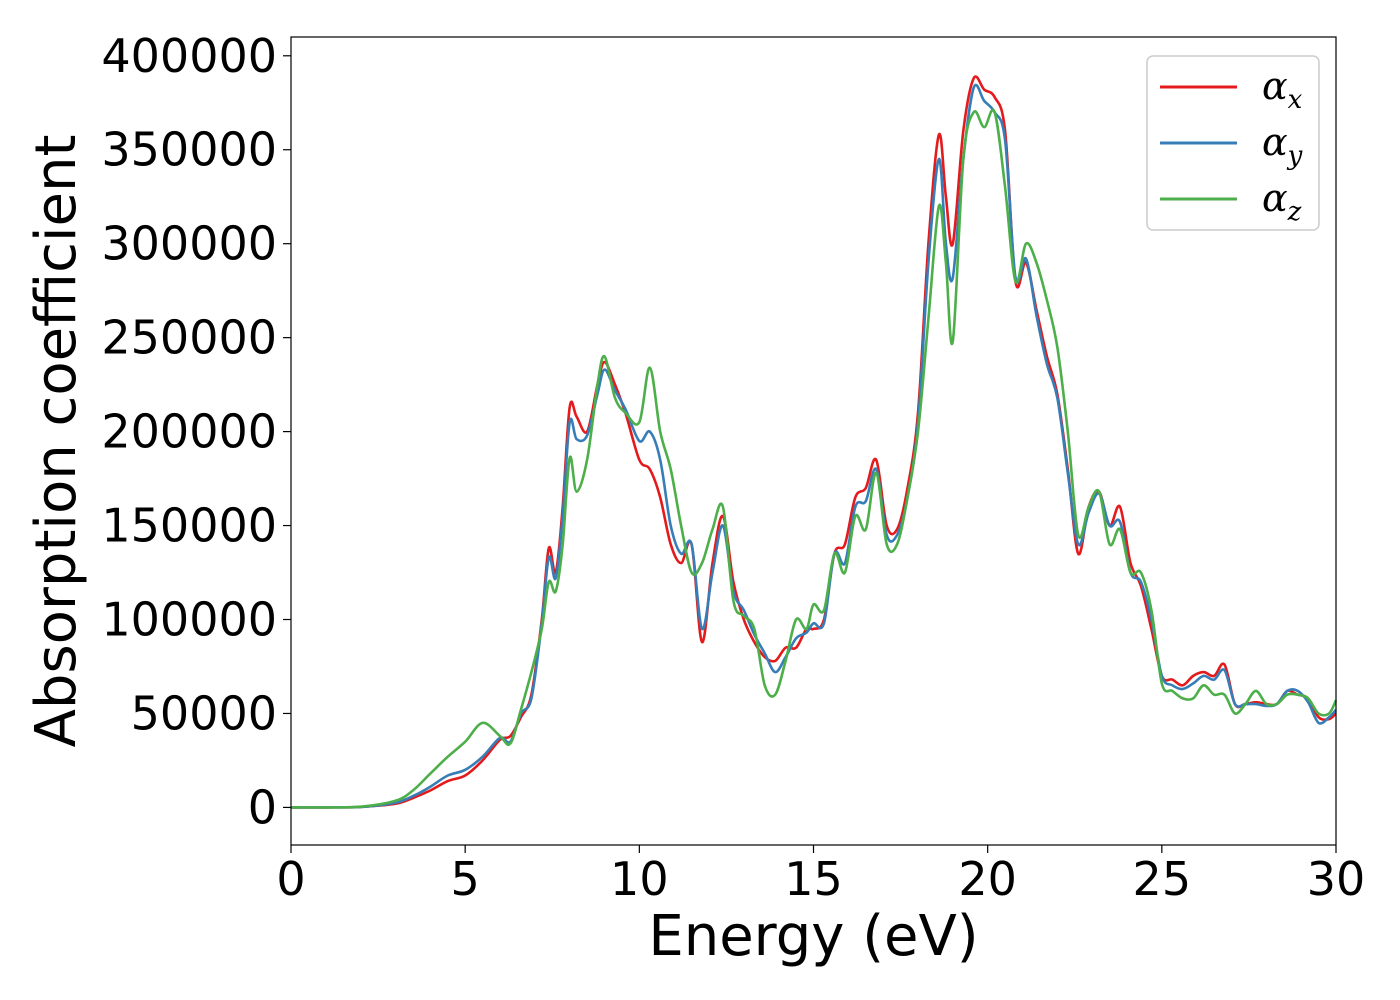  What do you see at coordinates (189, 244) in the screenshot?
I see `y-tick-label: 300000` at bounding box center [189, 244].